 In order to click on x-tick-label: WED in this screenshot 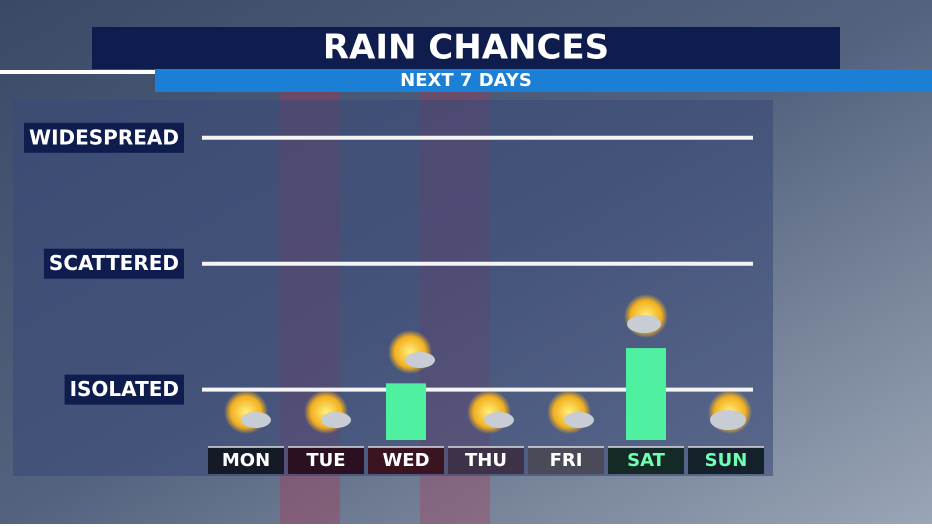, I will do `click(405, 460)`.